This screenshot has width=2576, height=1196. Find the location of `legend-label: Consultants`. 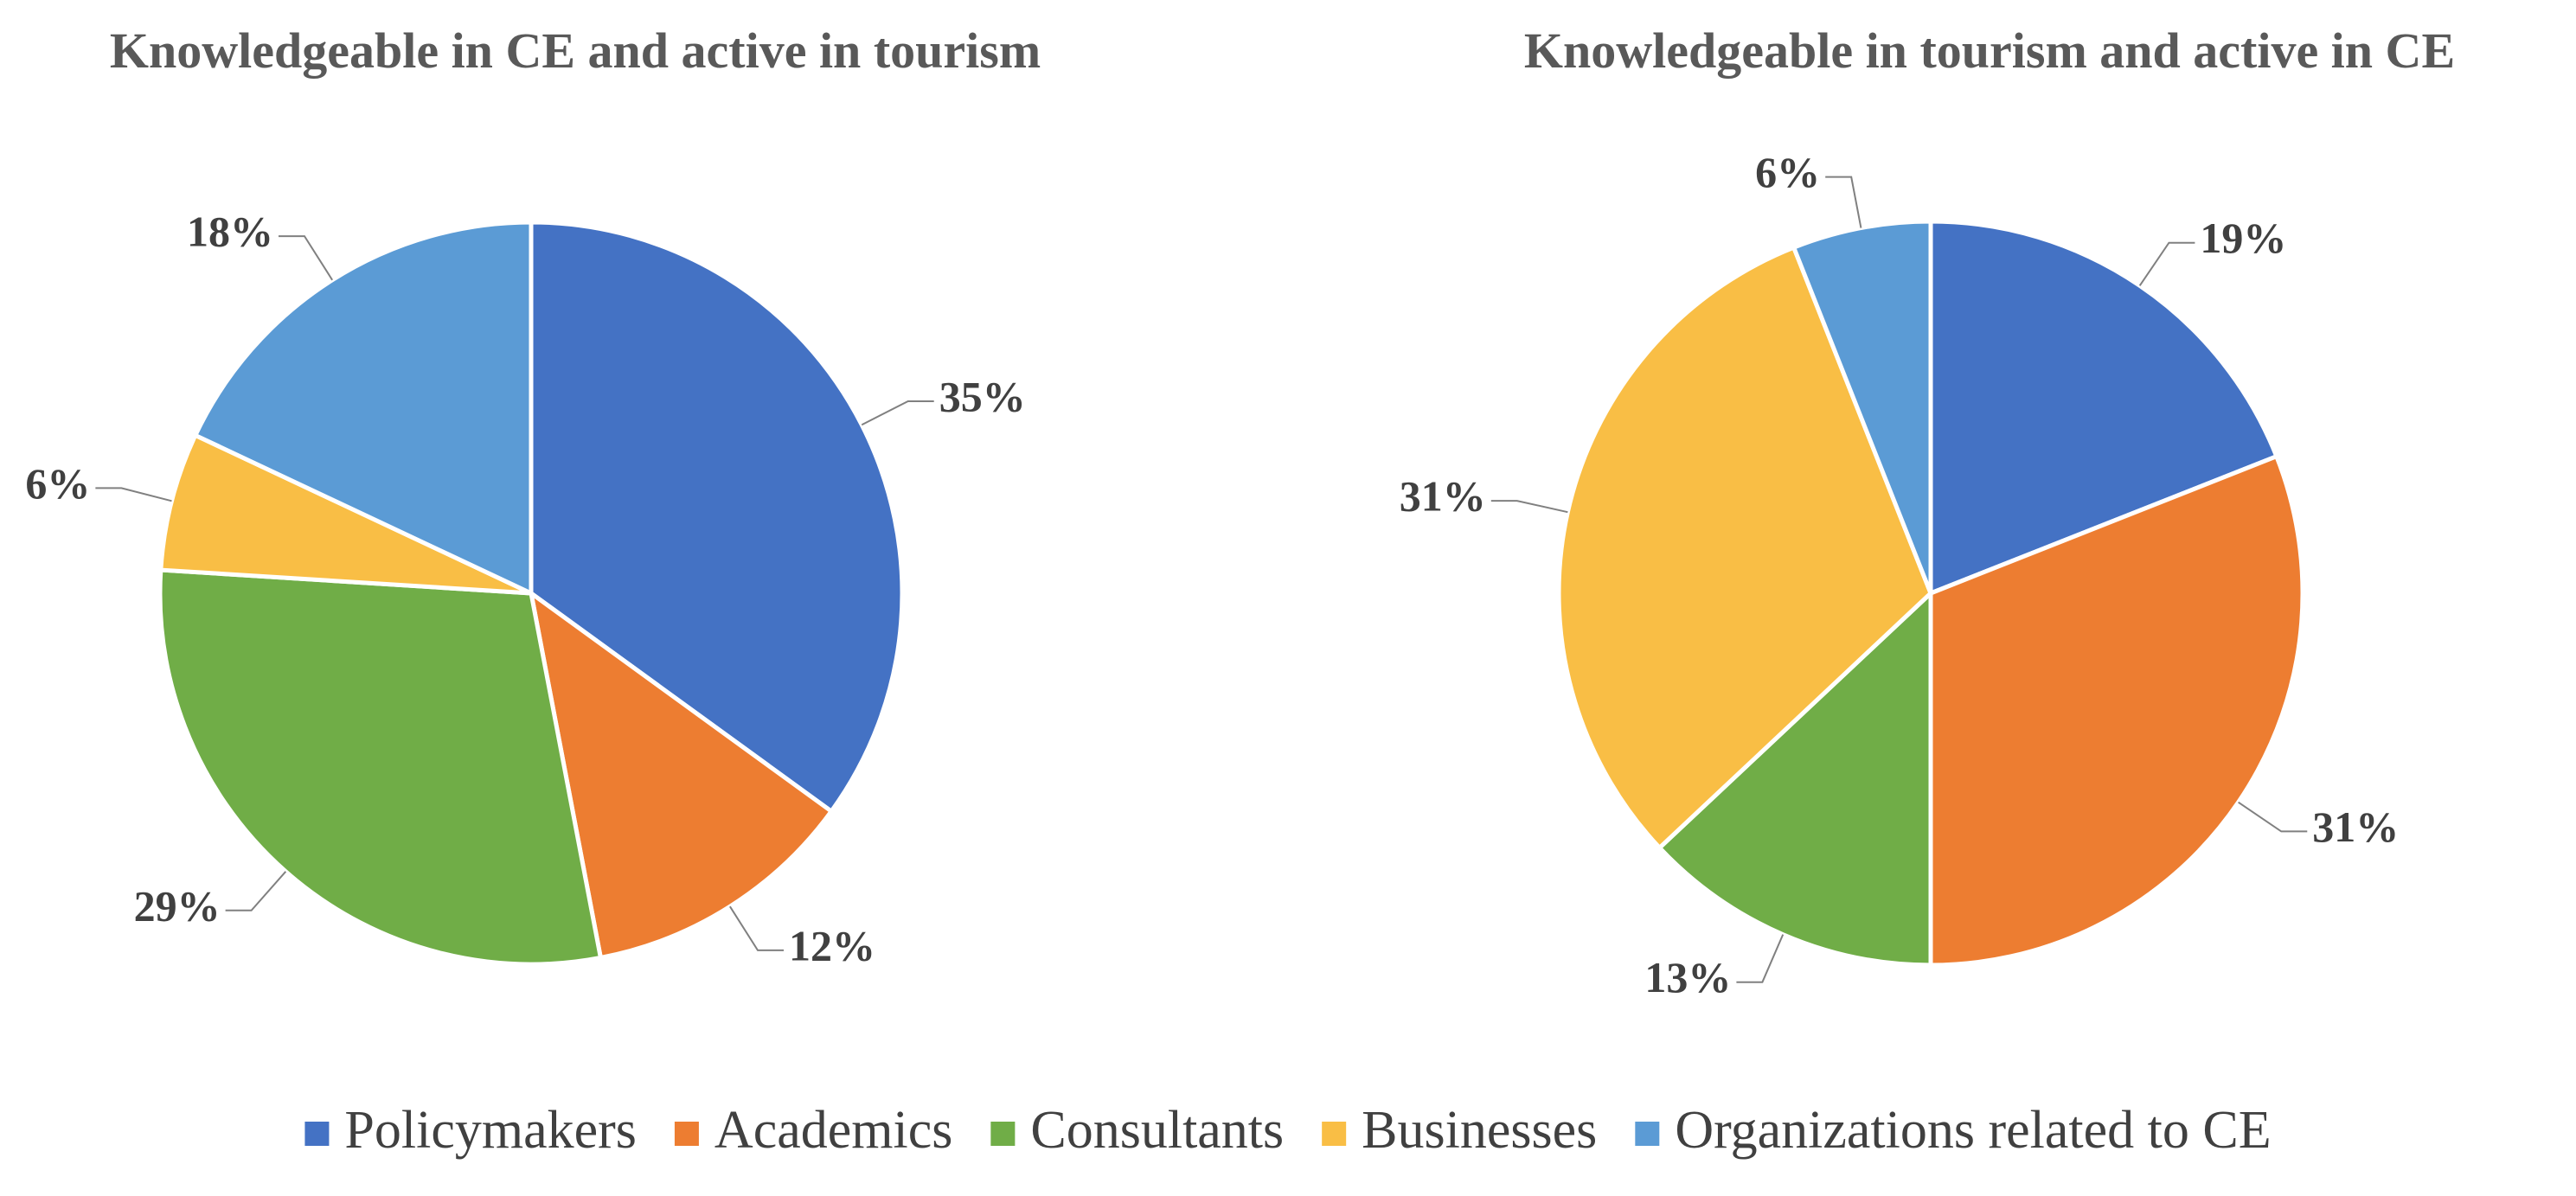

legend-label: Consultants is located at coordinates (1157, 1130).